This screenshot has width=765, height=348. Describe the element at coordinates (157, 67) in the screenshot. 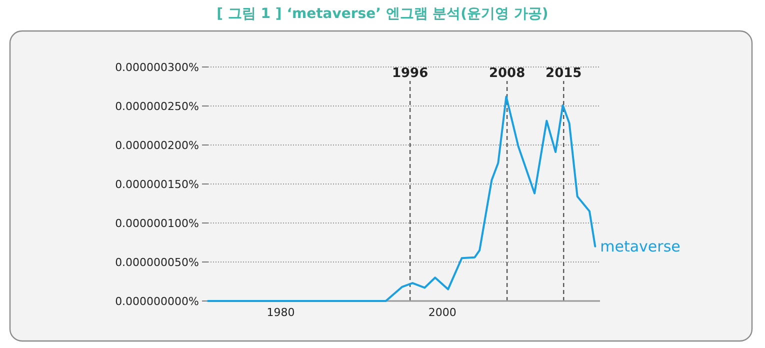

I see `y-tick-label: 0.000000300%` at that location.